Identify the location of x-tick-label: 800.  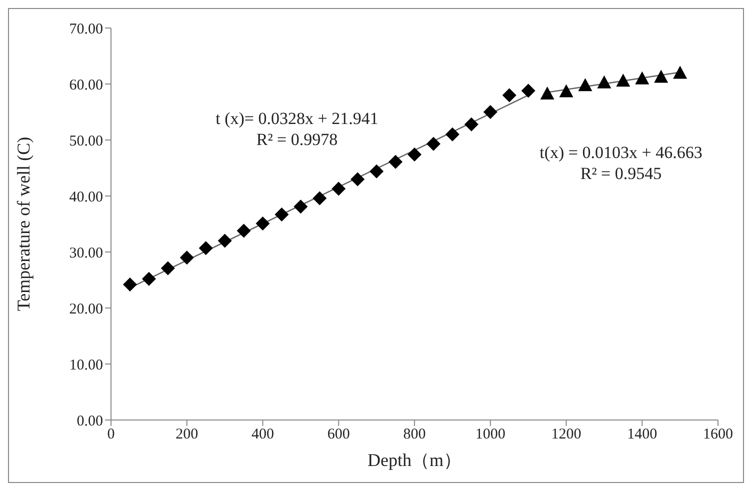
(414, 434).